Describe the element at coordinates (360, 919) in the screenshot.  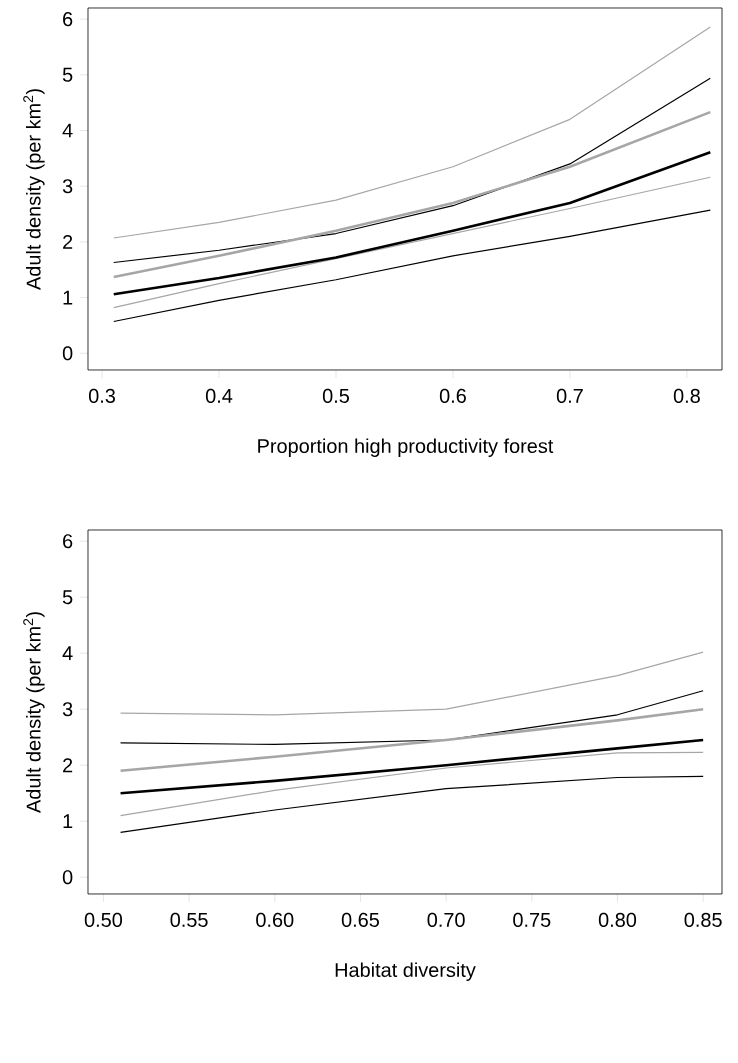
I see `x-tick-label: 0.65` at that location.